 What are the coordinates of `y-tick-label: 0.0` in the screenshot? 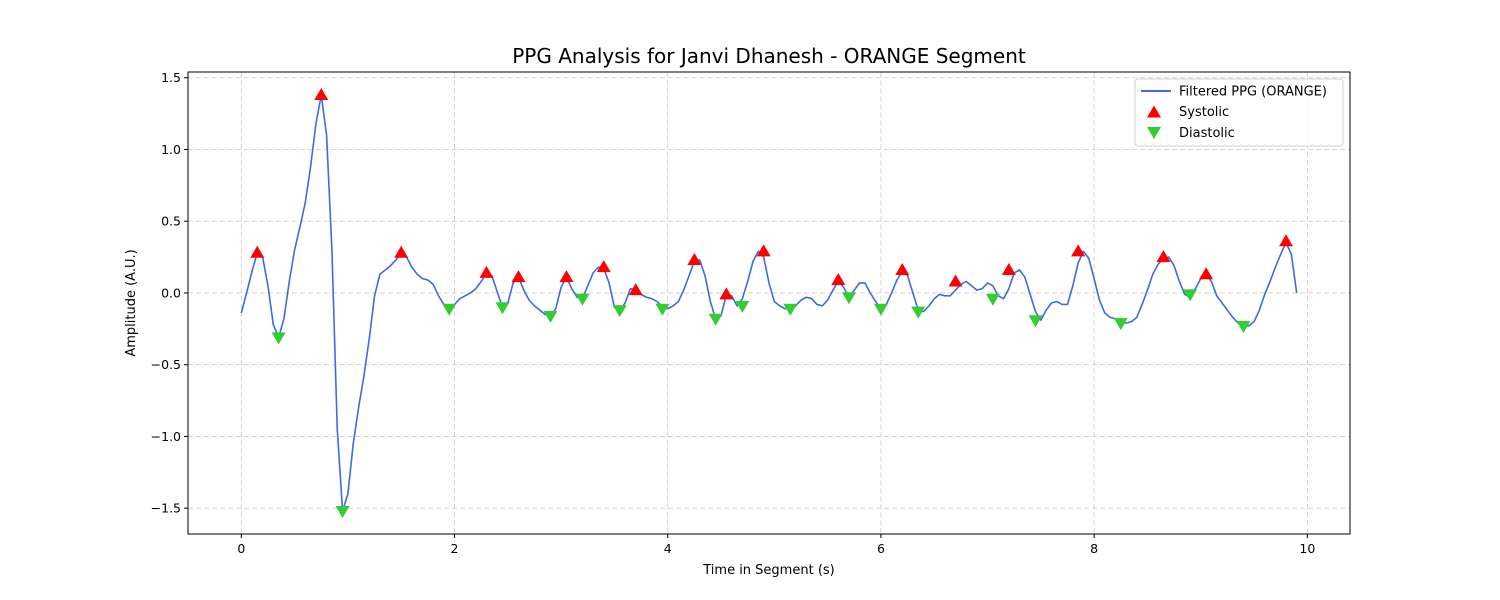 It's located at (171, 292).